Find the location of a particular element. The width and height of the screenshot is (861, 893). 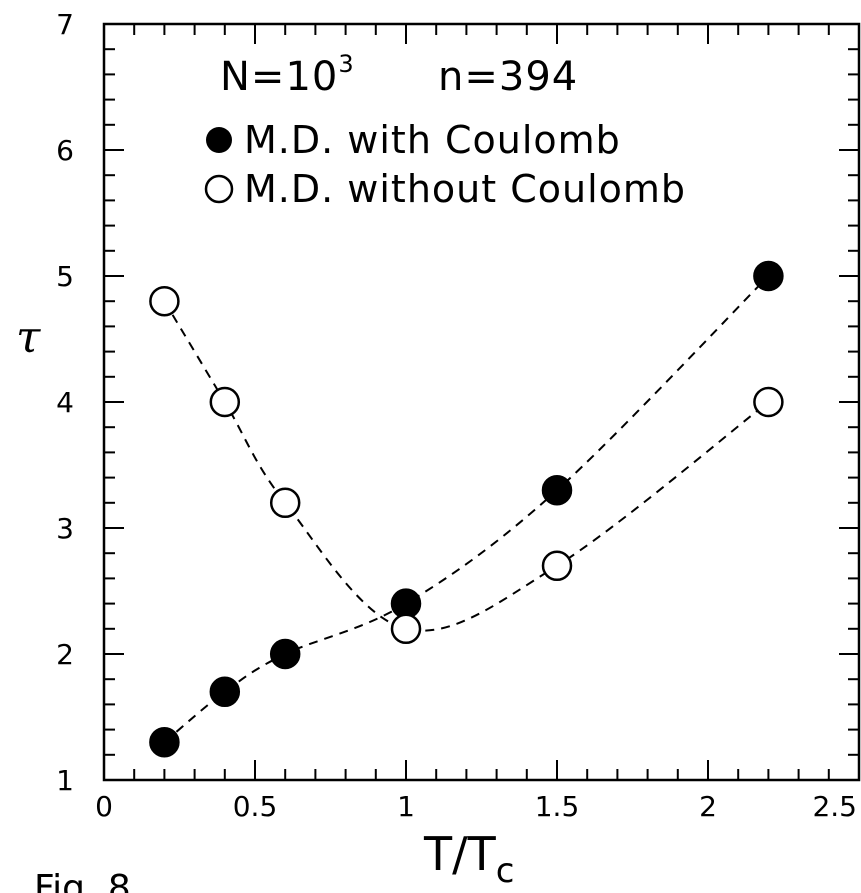

y-tick-label: 4 is located at coordinates (65, 402).